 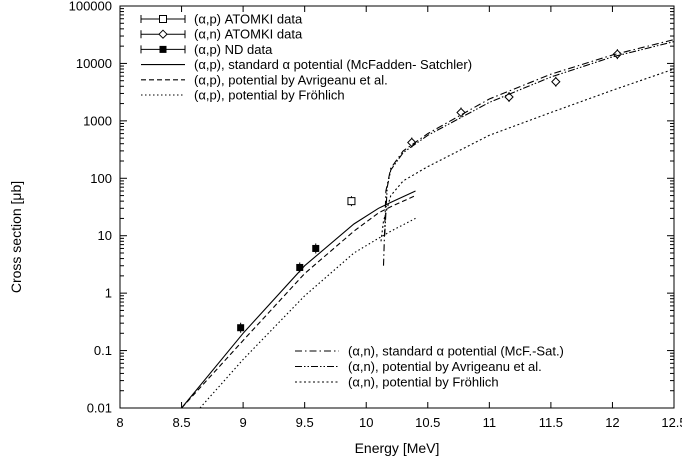 I want to click on y-tick-label: 10, so click(x=105, y=235).